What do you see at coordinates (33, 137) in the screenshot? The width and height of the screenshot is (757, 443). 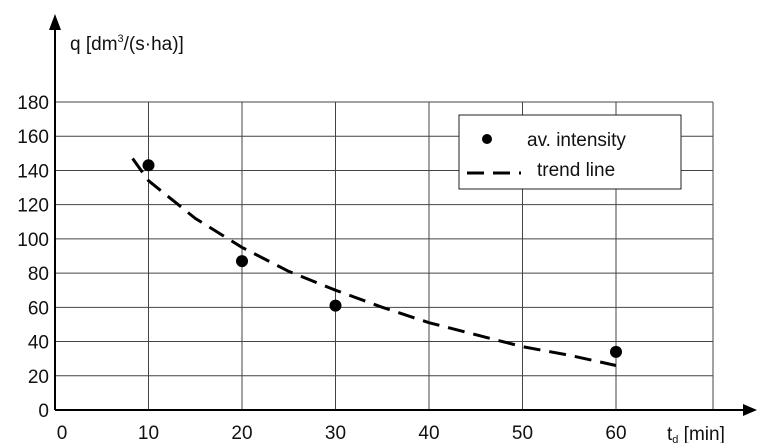 I see `y-tick-label: 160` at bounding box center [33, 137].